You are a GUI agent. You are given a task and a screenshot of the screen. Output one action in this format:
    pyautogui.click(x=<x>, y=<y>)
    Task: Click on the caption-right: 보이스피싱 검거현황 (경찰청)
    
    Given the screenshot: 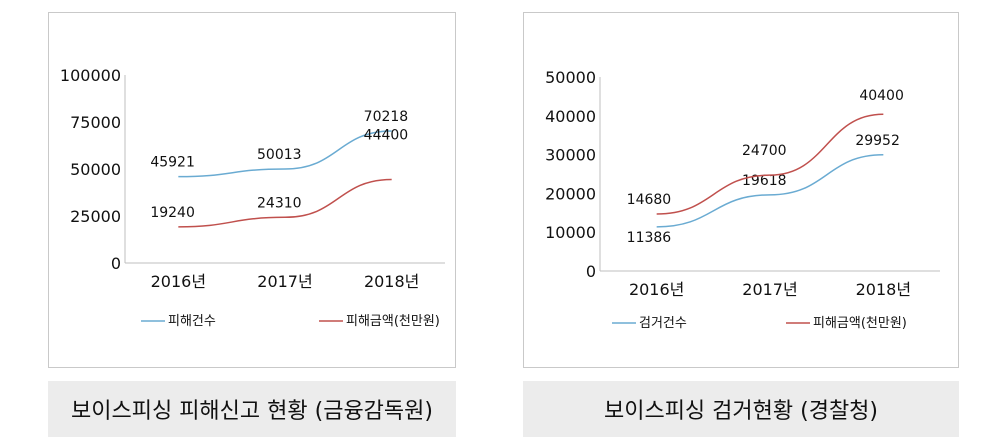 What is the action you would take?
    pyautogui.click(x=741, y=409)
    